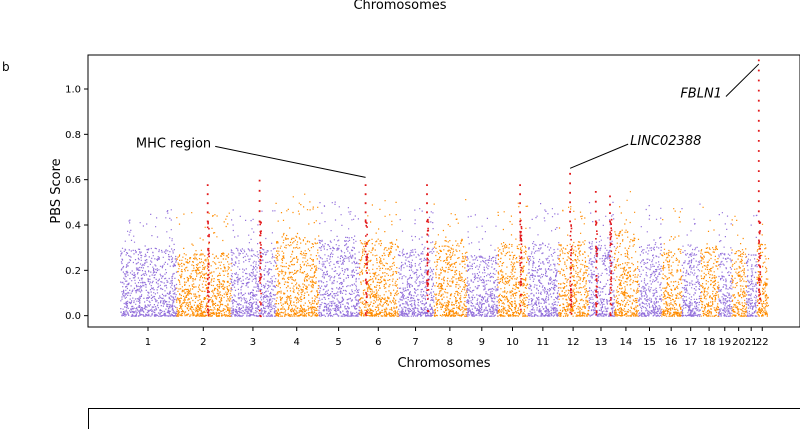 This screenshot has height=429, width=800. Describe the element at coordinates (574, 261) in the screenshot. I see `chrom-12-points` at that location.